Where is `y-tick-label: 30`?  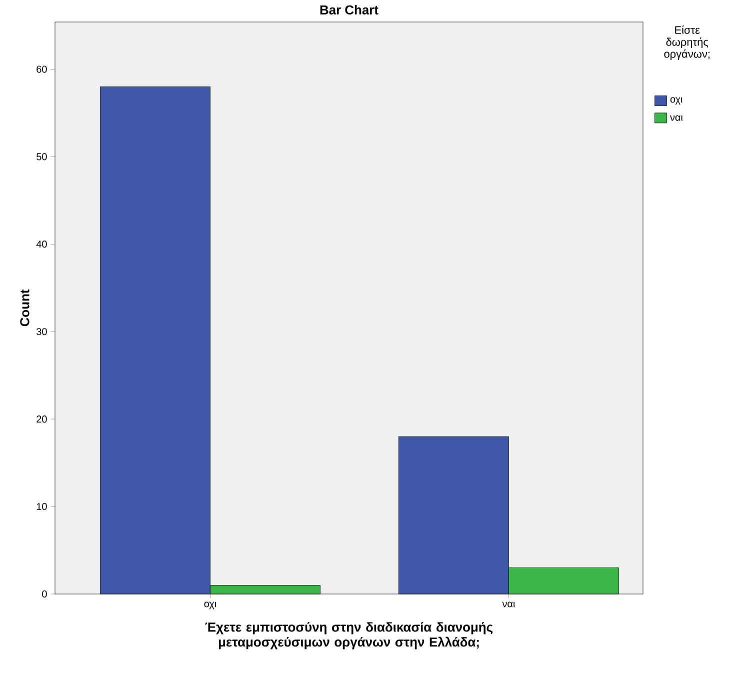
y-tick-label: 30 is located at coordinates (41, 332).